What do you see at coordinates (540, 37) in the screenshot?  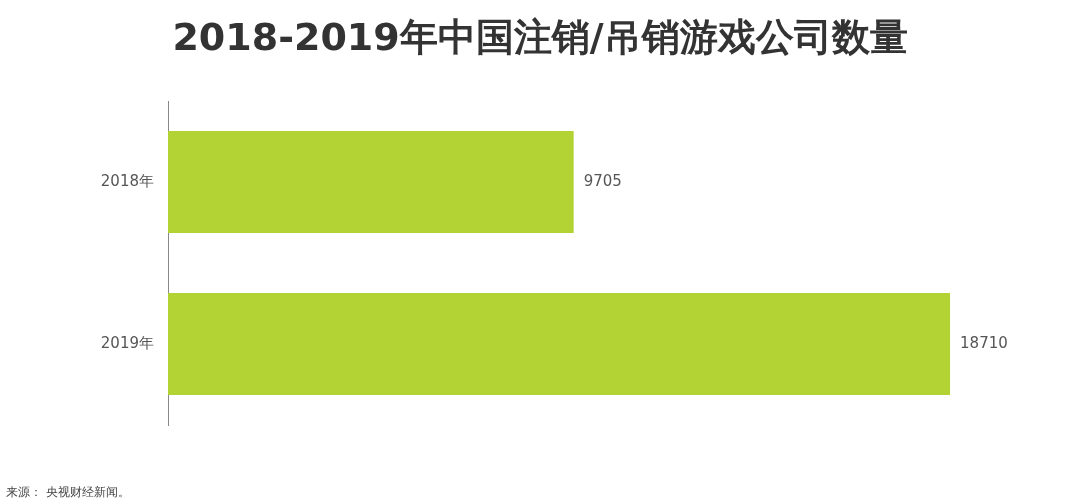 I see `chart-title: 2018-2019年中国注销/吊销游戏公司数量` at bounding box center [540, 37].